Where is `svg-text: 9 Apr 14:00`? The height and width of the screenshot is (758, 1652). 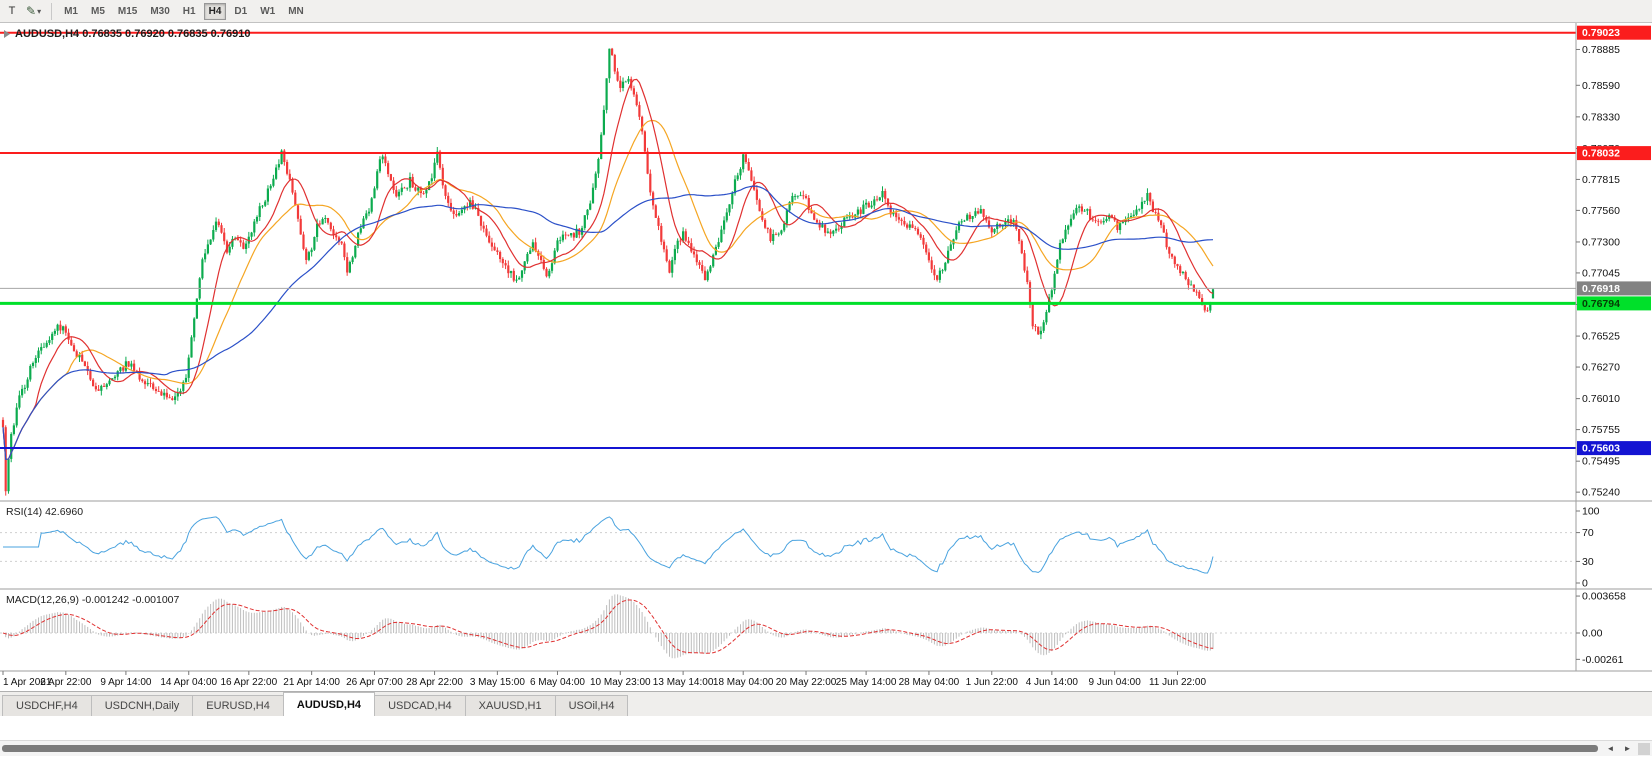
svg-text: 9 Apr 14:00 is located at coordinates (126, 682).